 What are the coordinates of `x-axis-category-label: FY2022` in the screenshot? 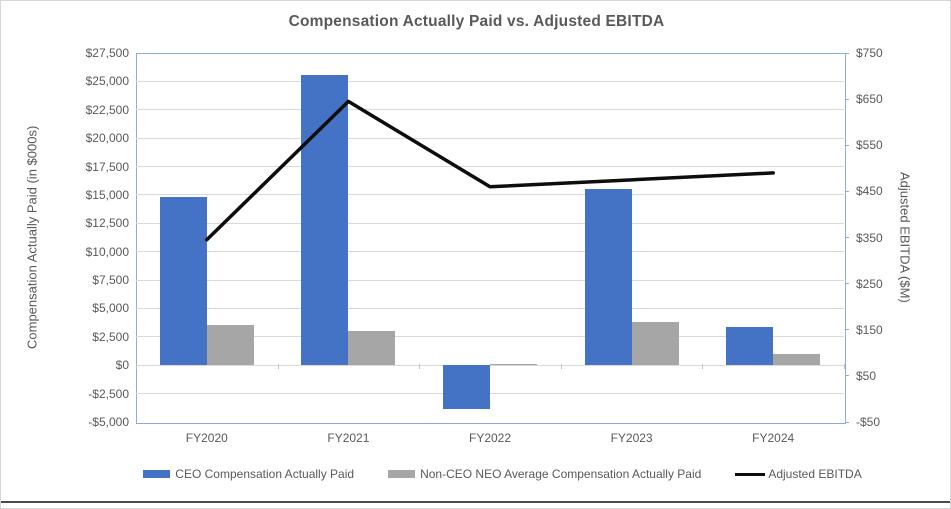 It's located at (490, 438).